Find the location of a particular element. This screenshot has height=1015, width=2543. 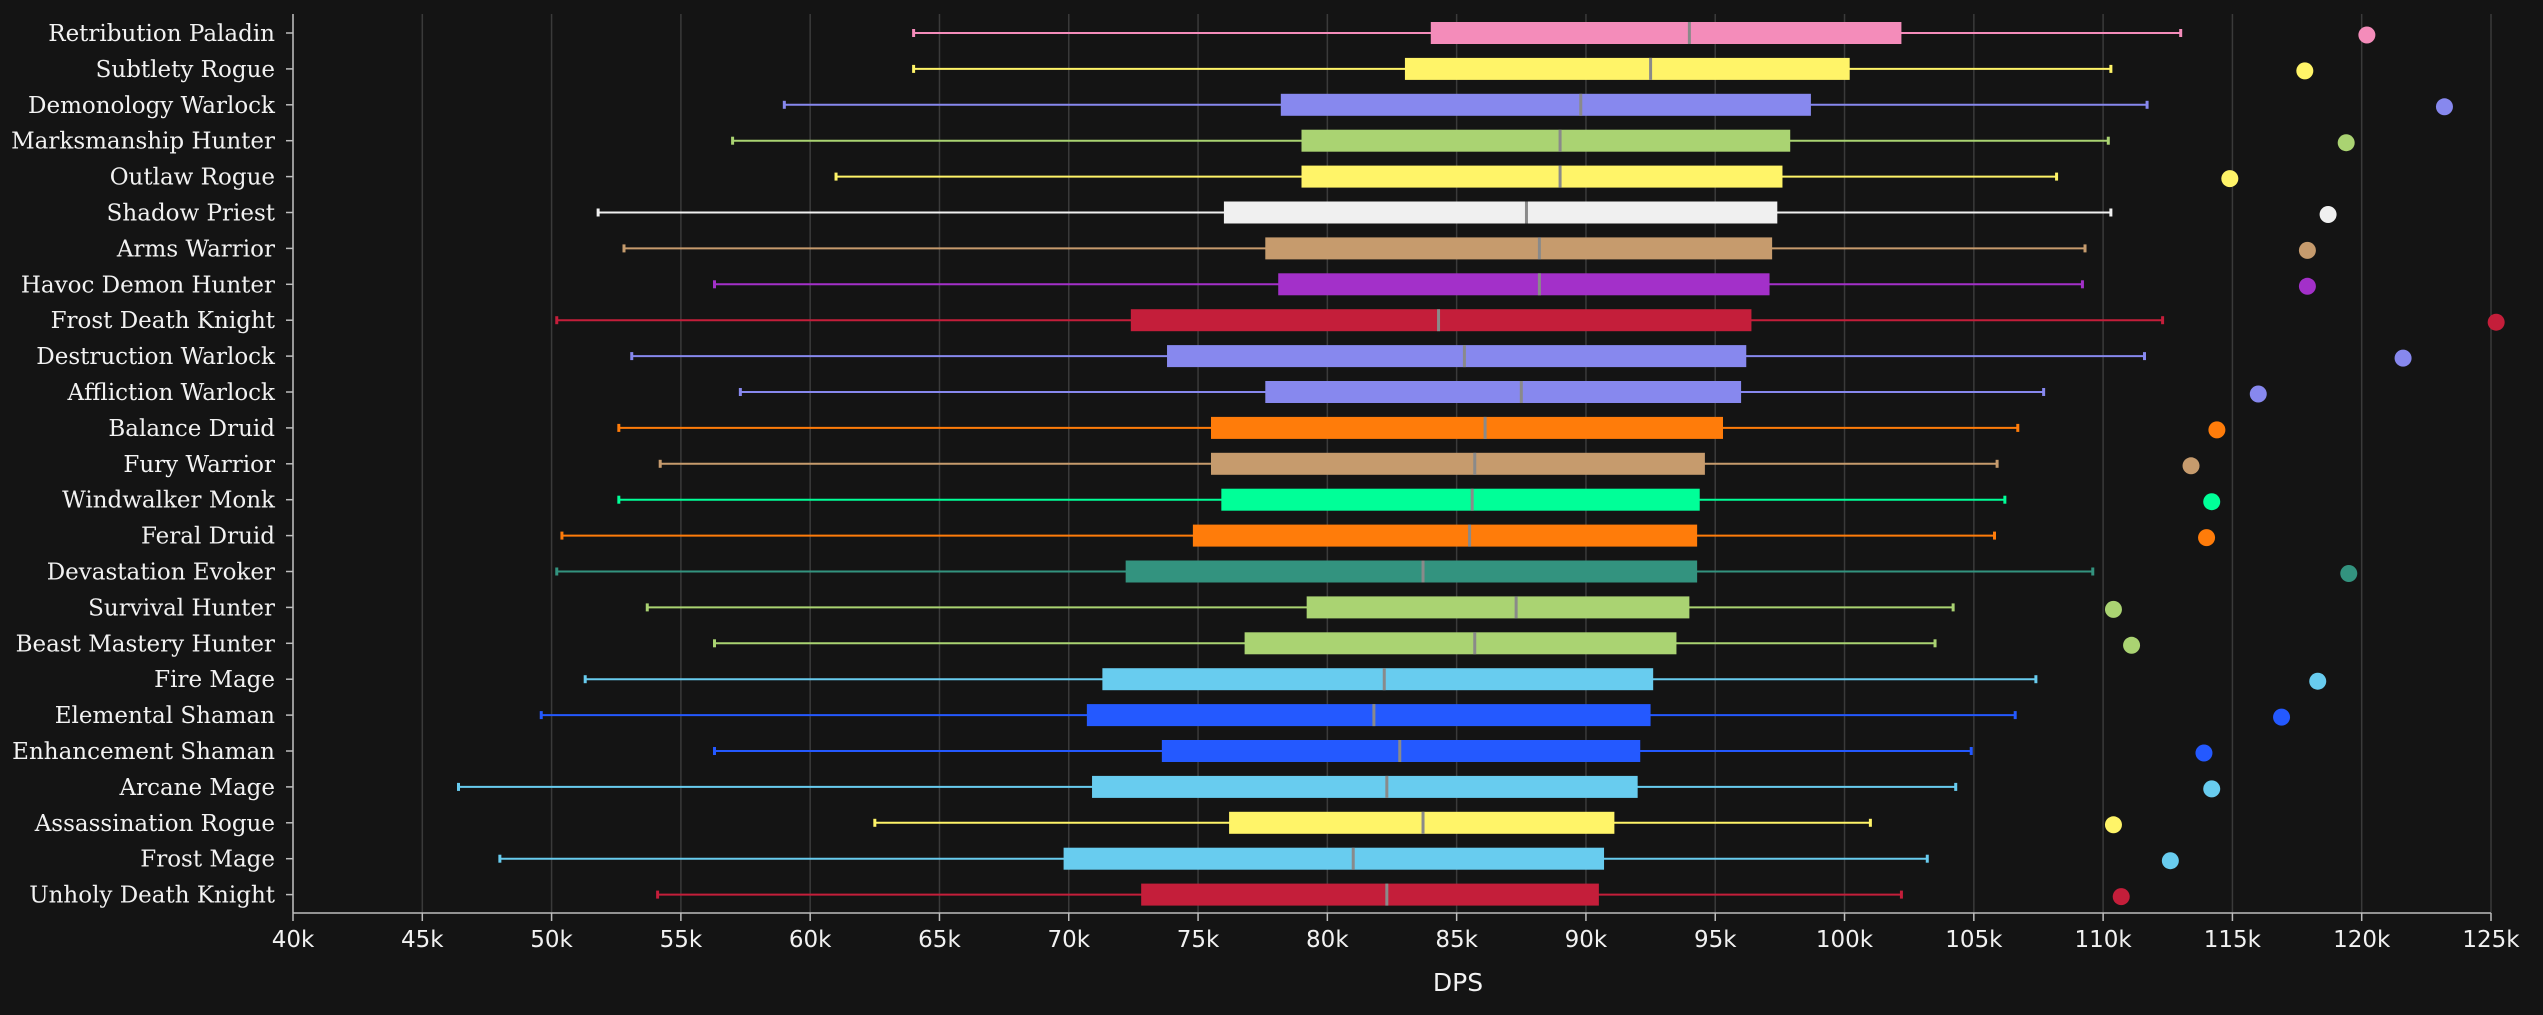

series-affliction-warlock is located at coordinates (1502, 392).